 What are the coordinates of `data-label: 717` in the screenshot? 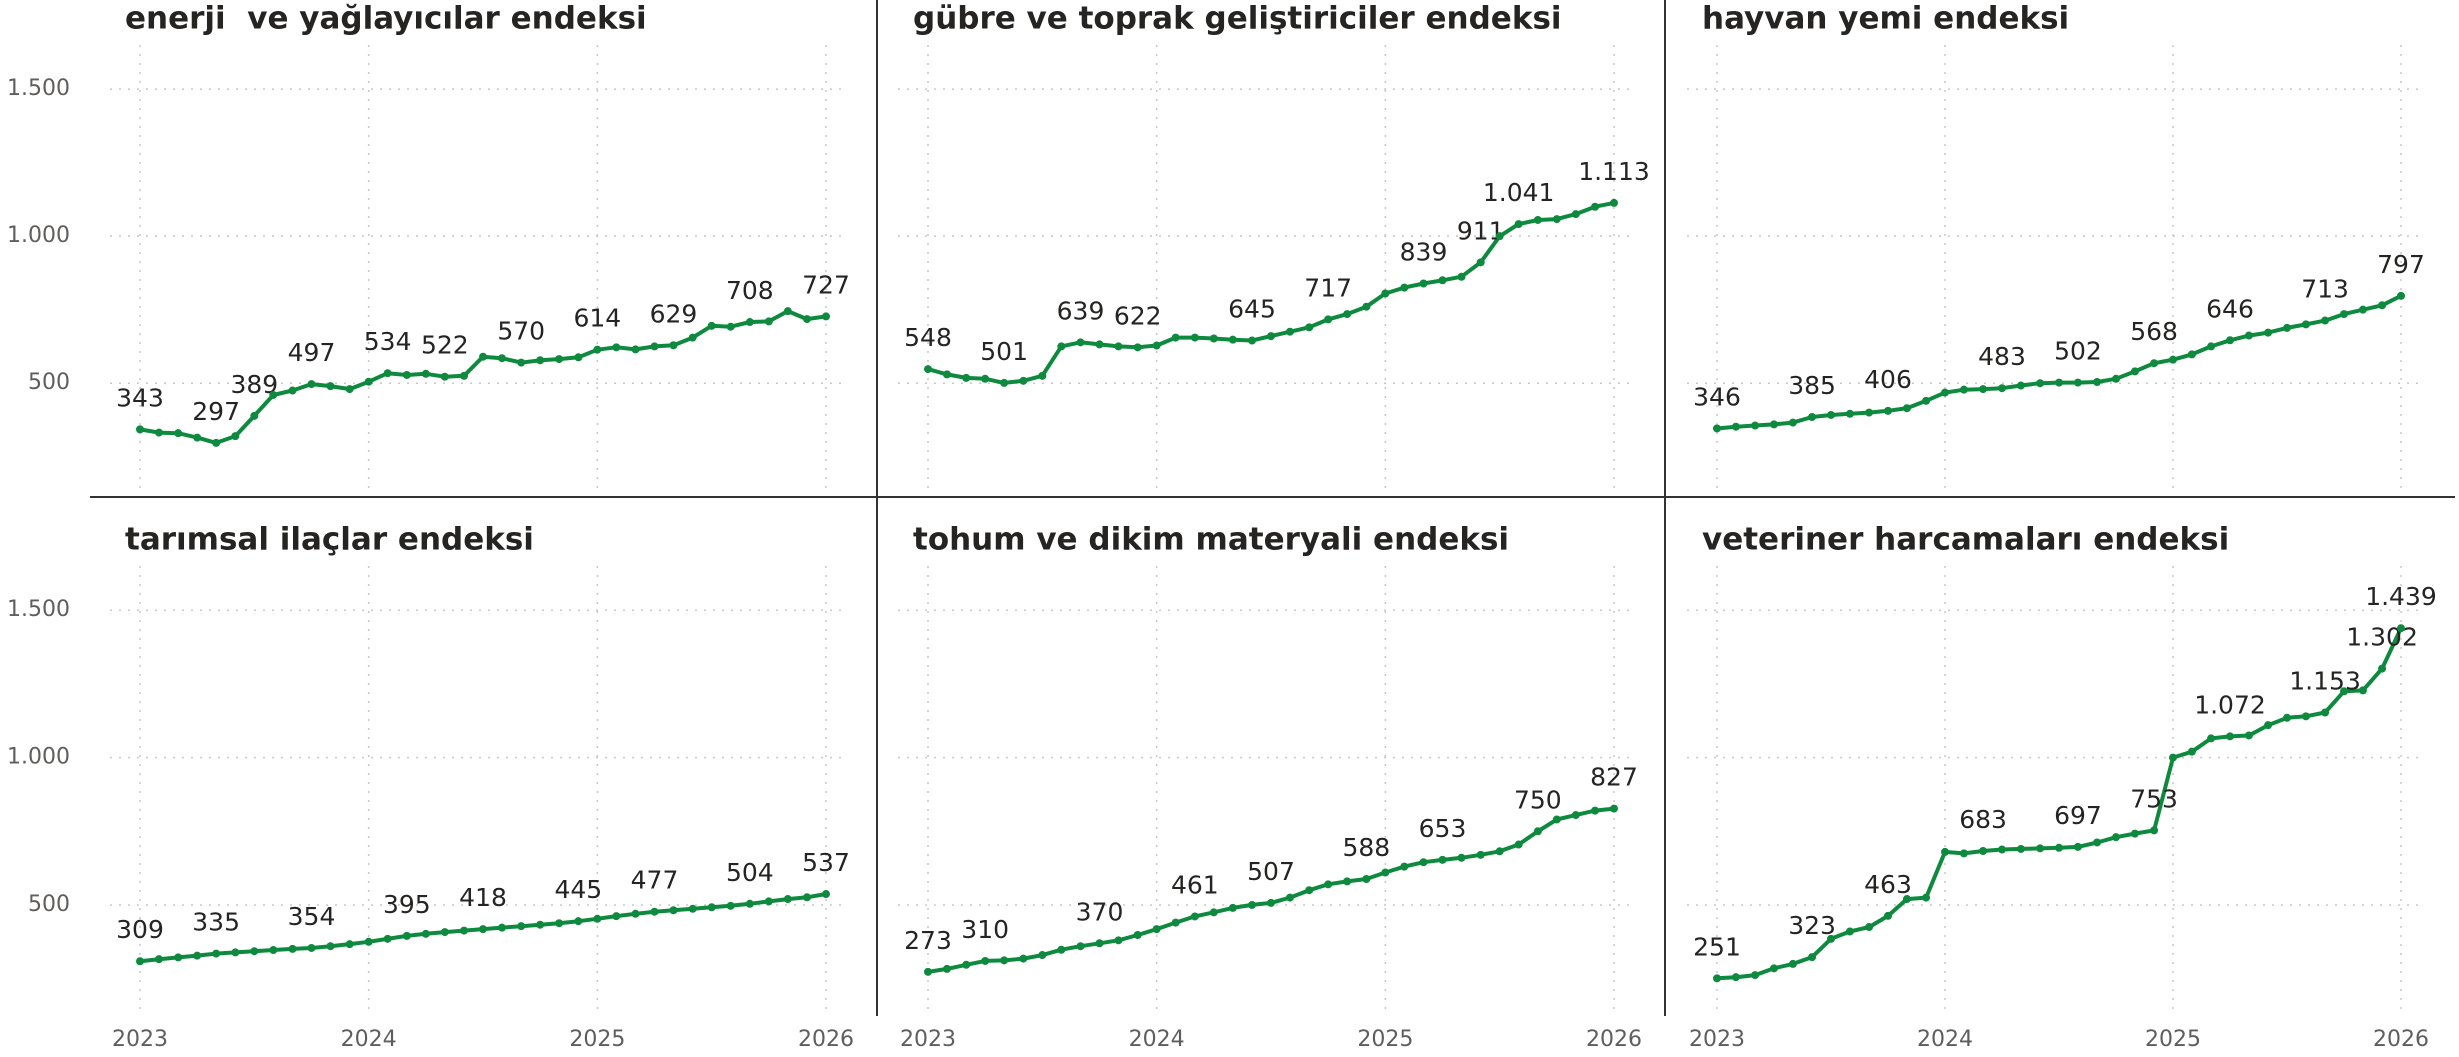 It's located at (1328, 287).